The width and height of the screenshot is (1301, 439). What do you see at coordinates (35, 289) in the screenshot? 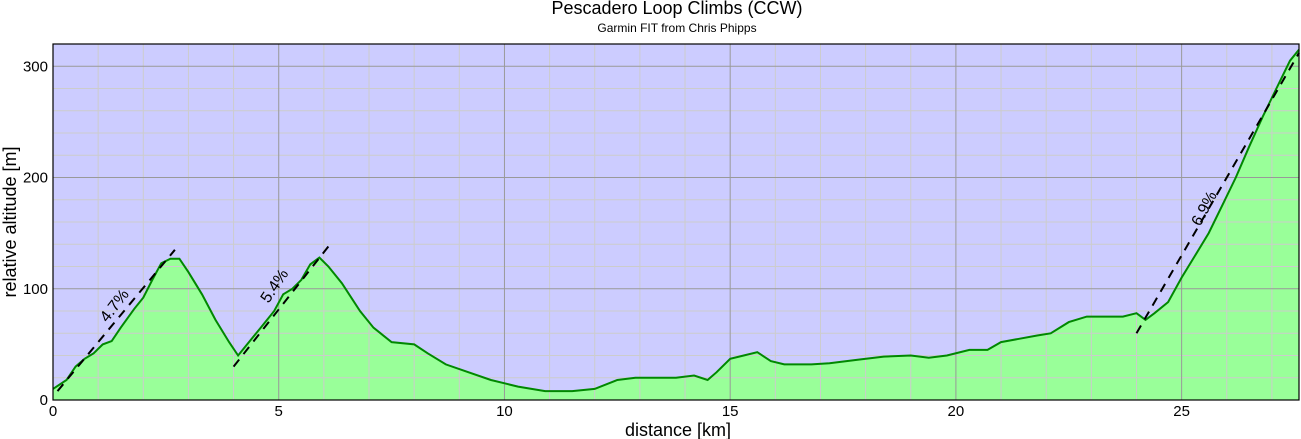
I see `y-tick-label: 100` at bounding box center [35, 289].